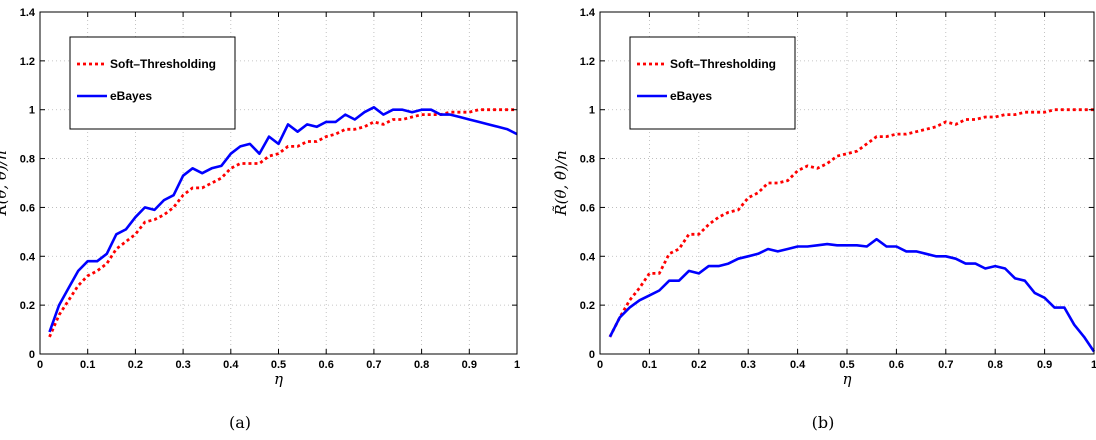  What do you see at coordinates (240, 422) in the screenshot?
I see `panel-caption: (a)` at bounding box center [240, 422].